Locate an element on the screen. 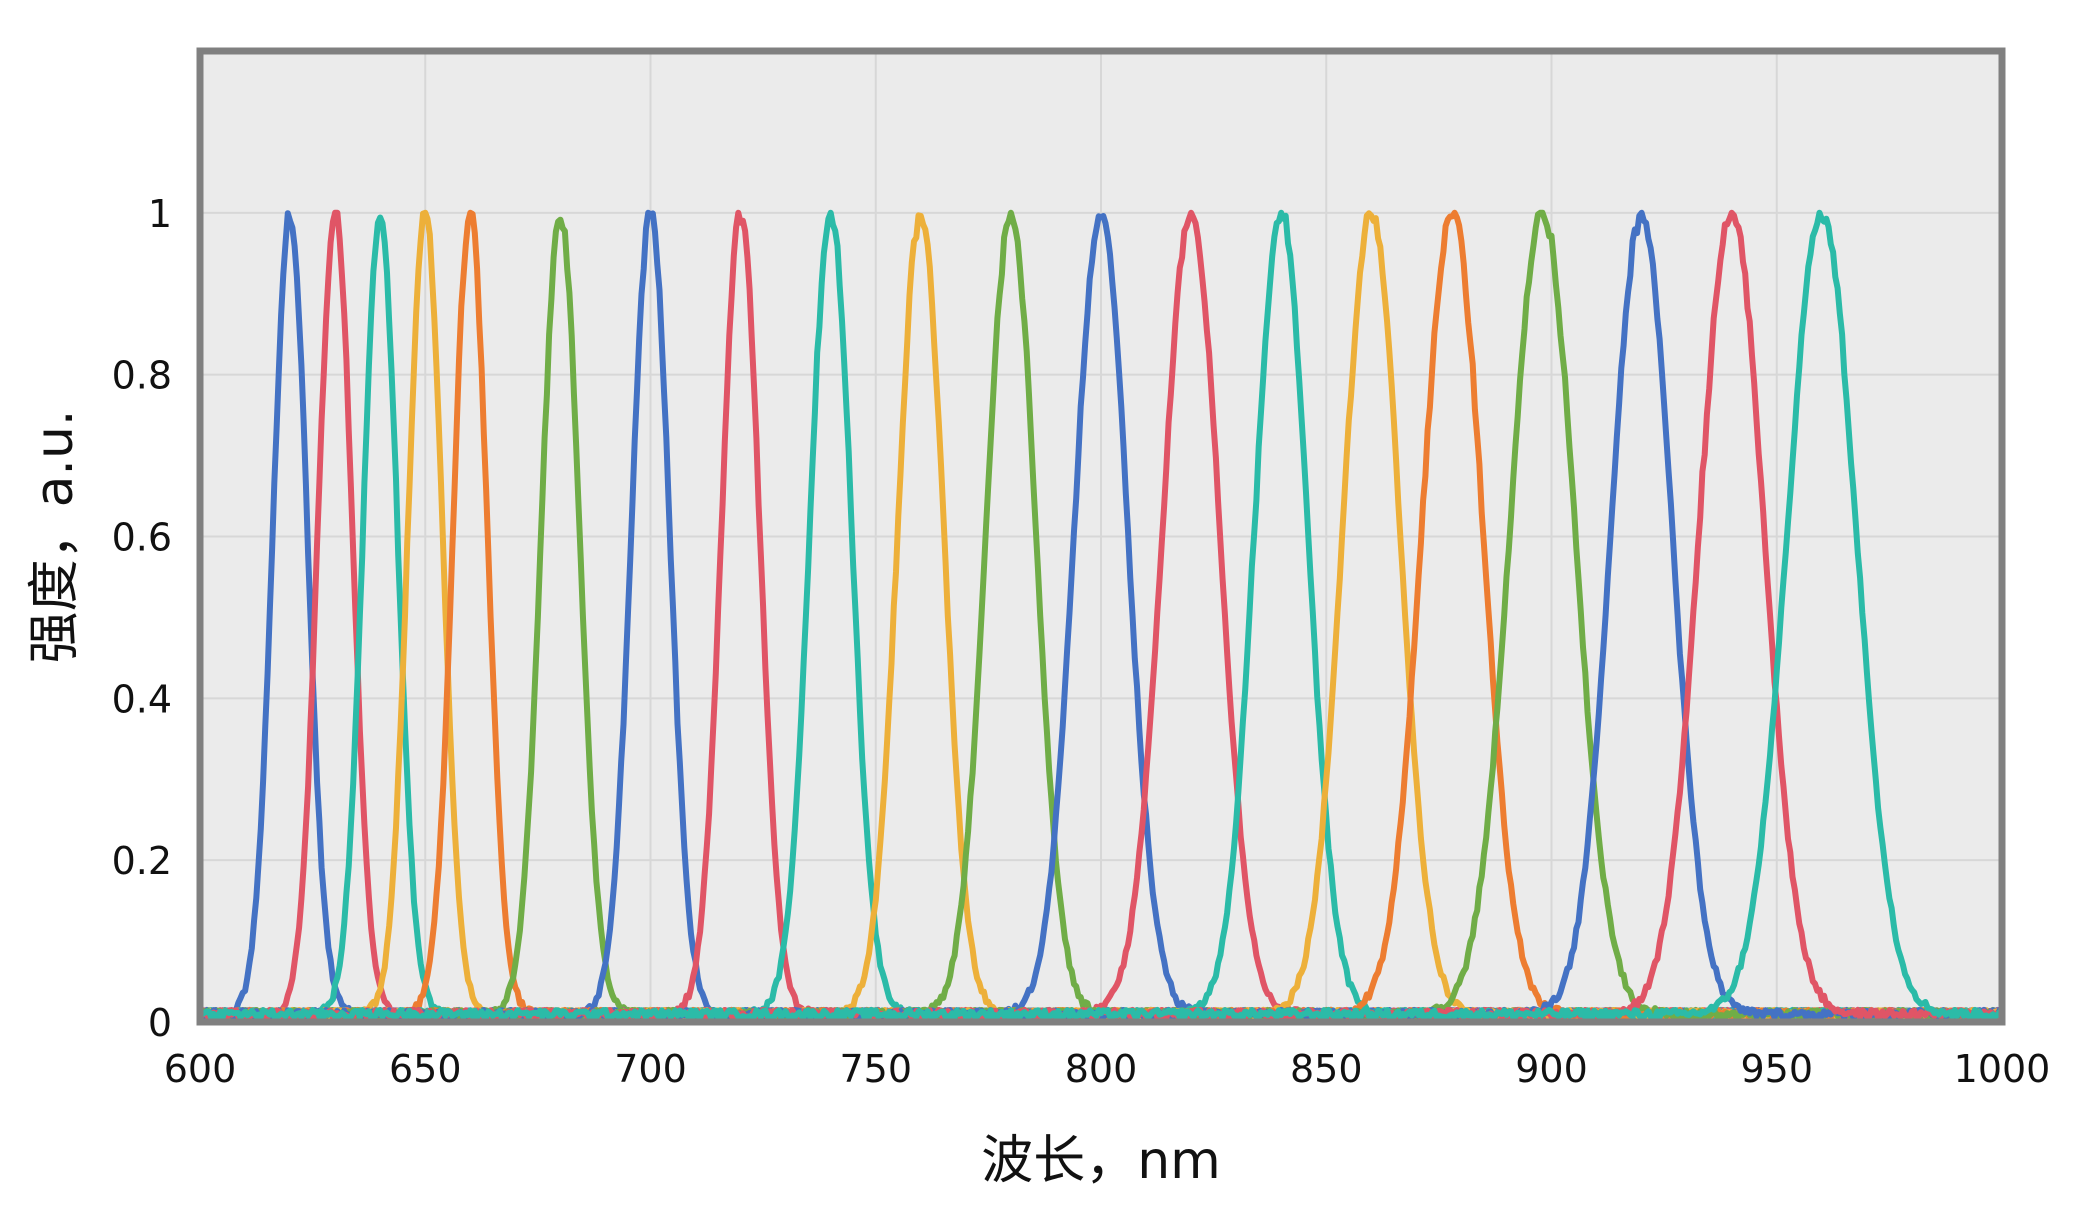 This screenshot has height=1225, width=2078. y-tick-label: 0.4 is located at coordinates (142, 699).